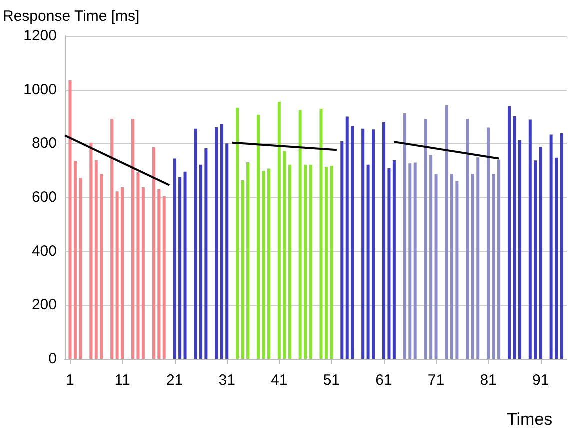 The image size is (570, 428). Describe the element at coordinates (175, 380) in the screenshot. I see `x-tick-label: 21` at that location.